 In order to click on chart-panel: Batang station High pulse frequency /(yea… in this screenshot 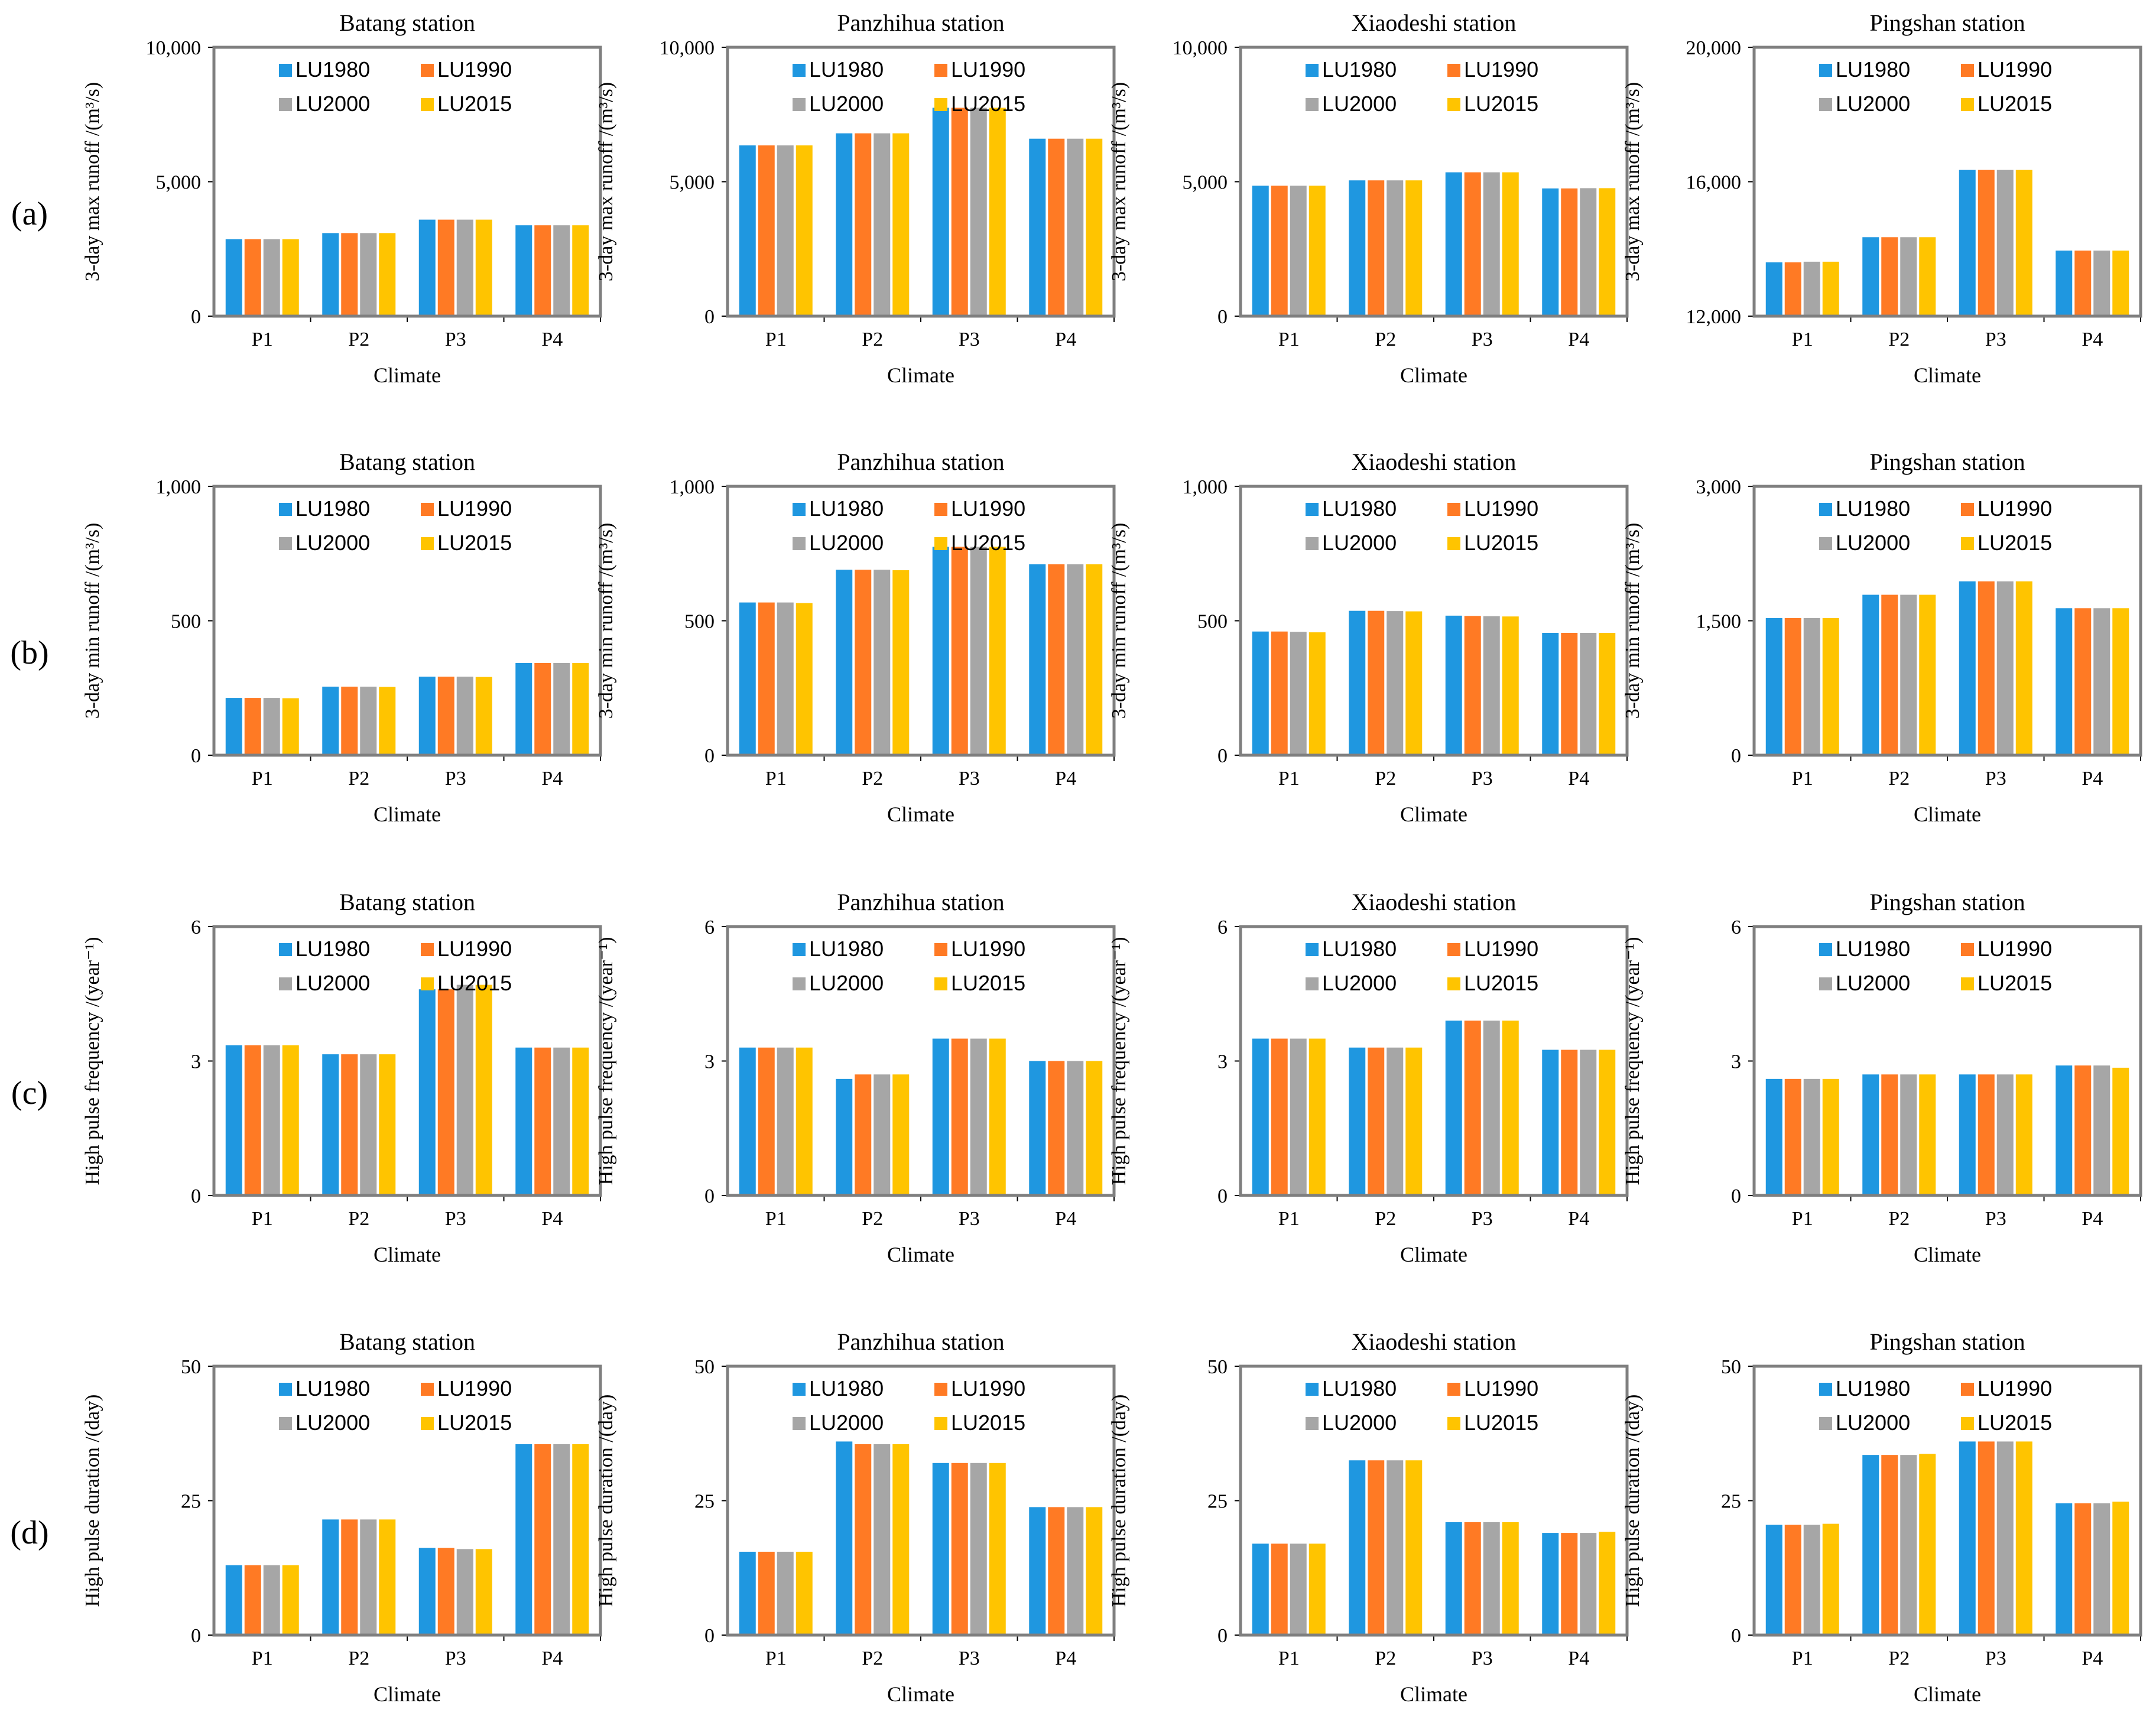, I will do `click(342, 1077)`.